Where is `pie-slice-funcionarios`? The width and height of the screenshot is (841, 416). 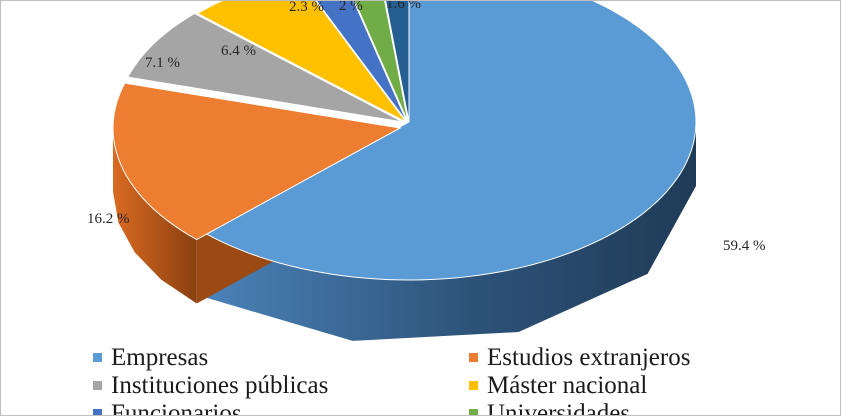 pie-slice-funcionarios is located at coordinates (361, 62).